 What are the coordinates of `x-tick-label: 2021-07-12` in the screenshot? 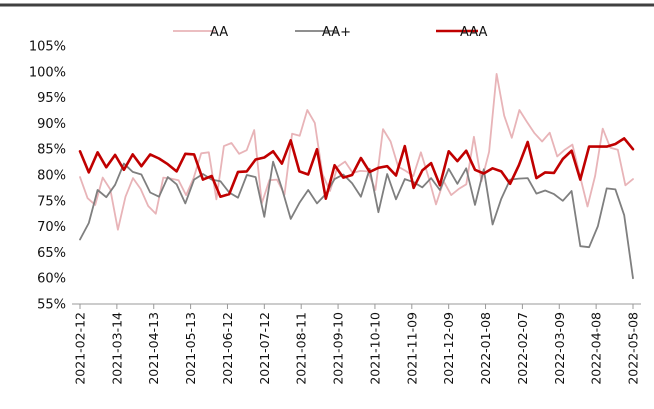 It's located at (264, 348).